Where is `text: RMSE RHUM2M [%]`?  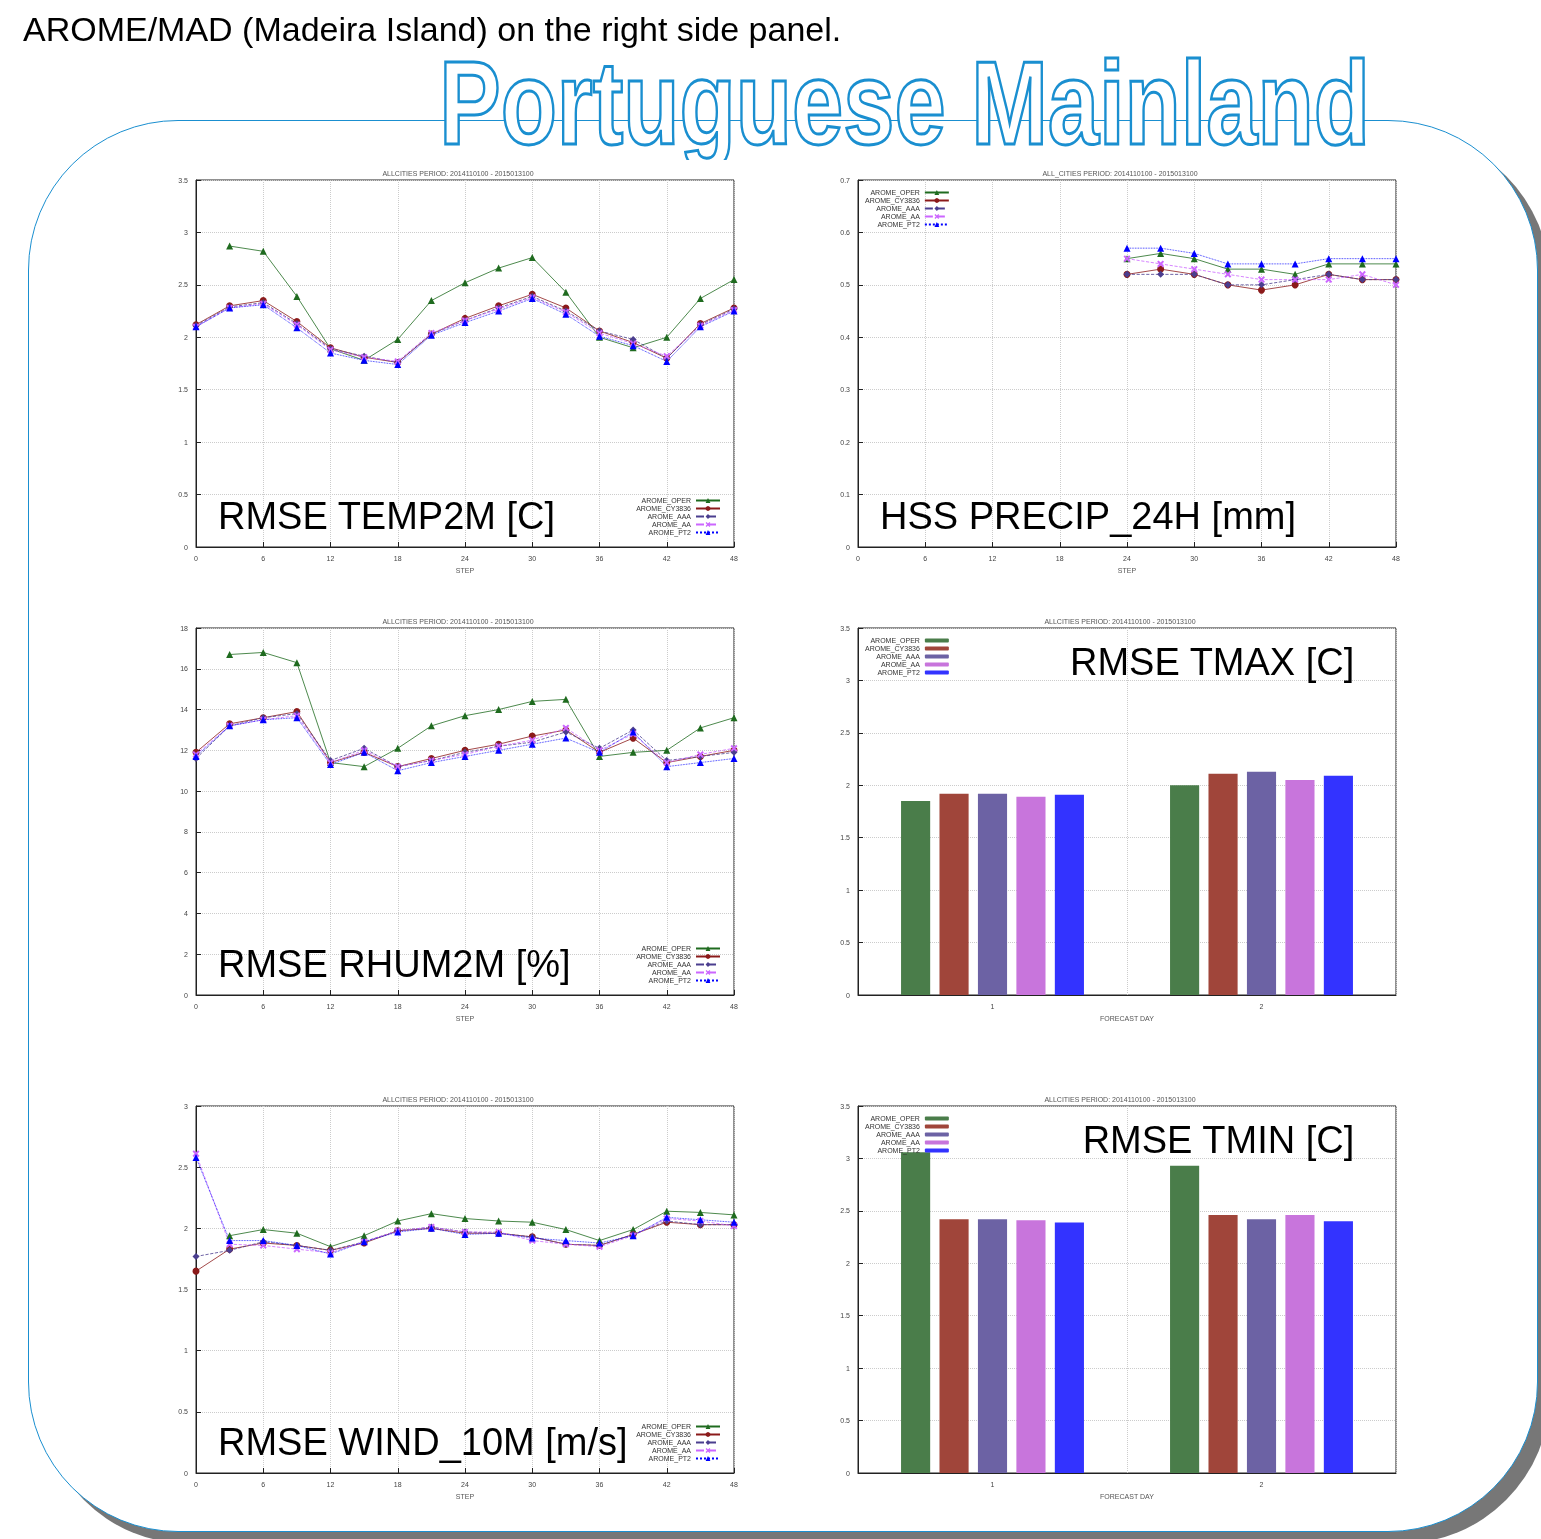
text: RMSE RHUM2M [%] is located at coordinates (394, 964).